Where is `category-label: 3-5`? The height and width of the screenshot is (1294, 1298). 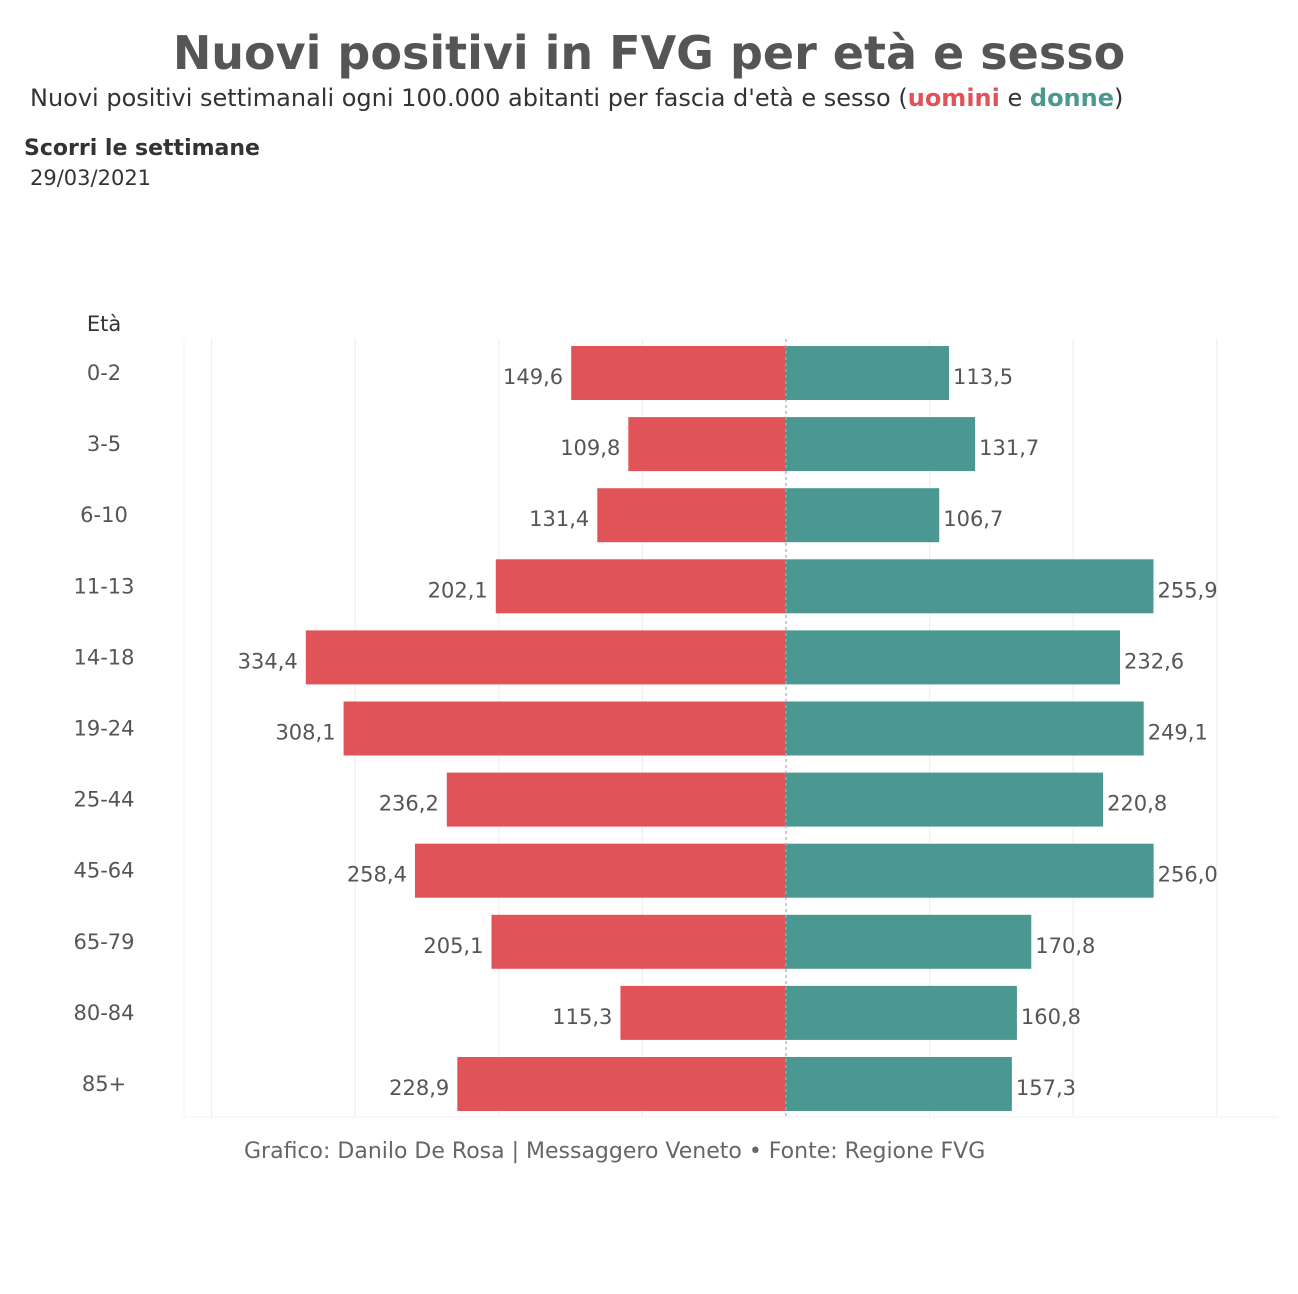
category-label: 3-5 is located at coordinates (104, 444).